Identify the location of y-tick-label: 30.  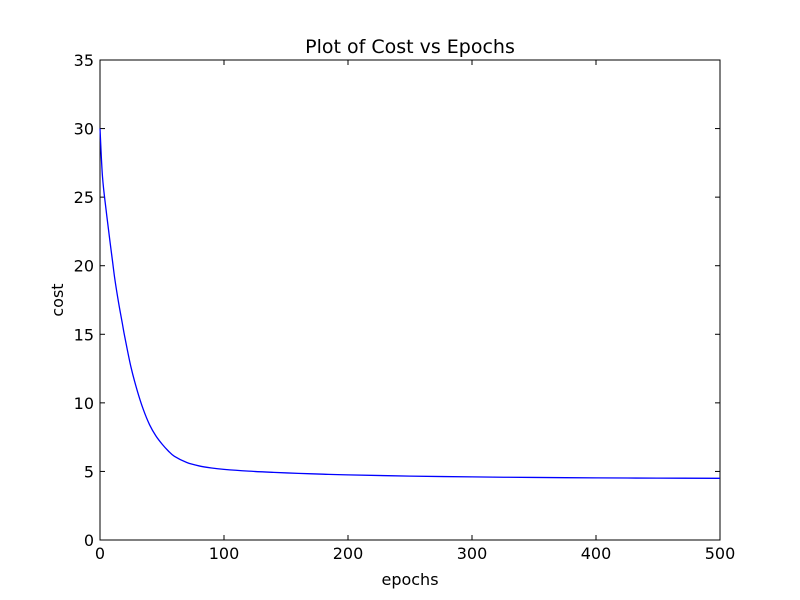
(84, 129).